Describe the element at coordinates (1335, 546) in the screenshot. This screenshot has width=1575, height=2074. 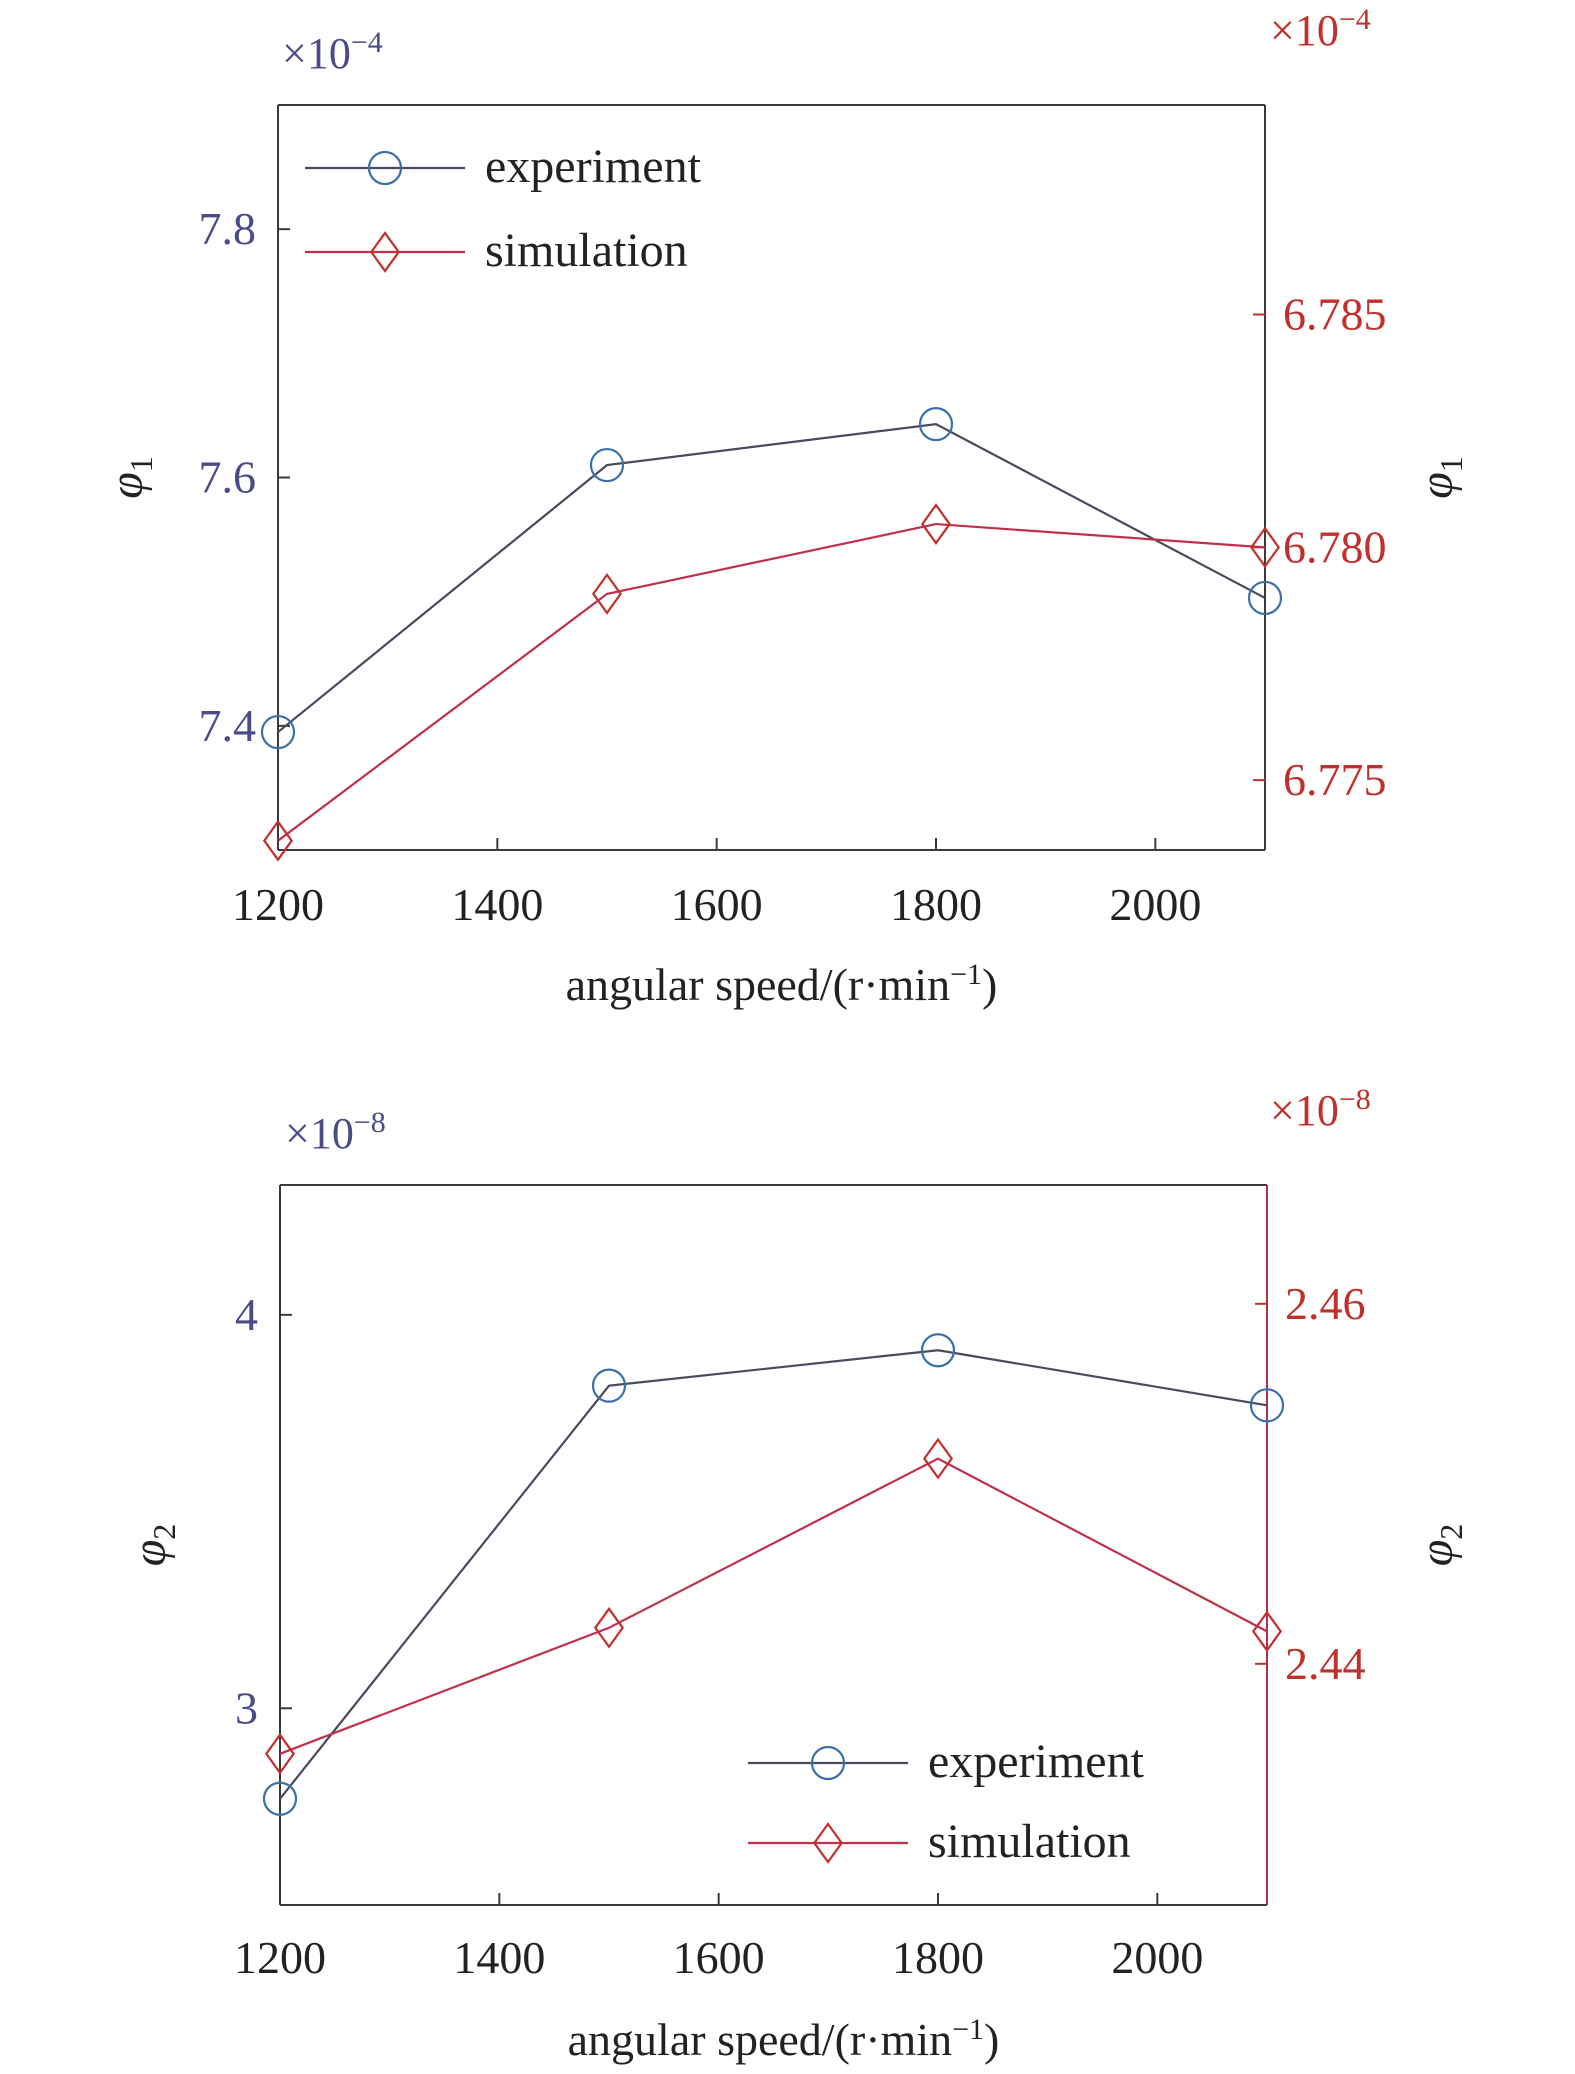
I see `y-right-tick-label: 6.780` at that location.